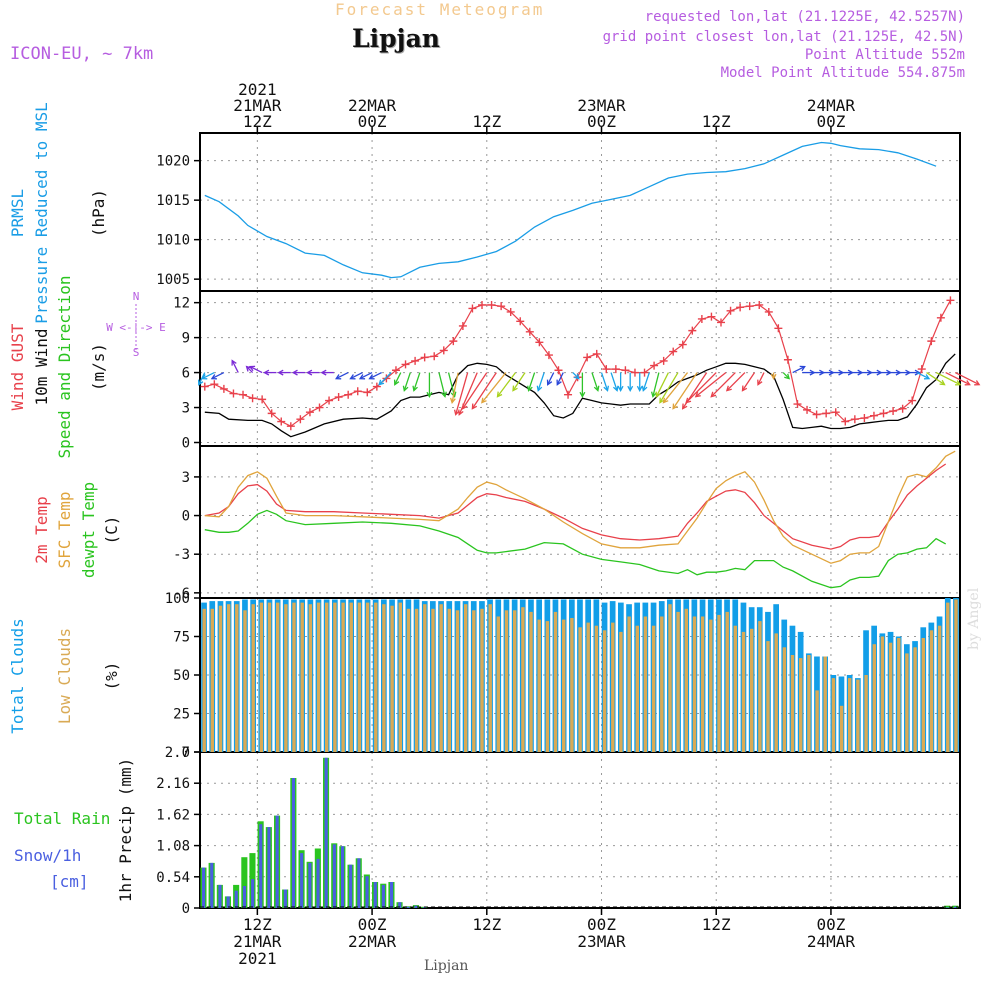 Image resolution: width=1000 pixels, height=1000 pixels. I want to click on top-time-label: 12Z, so click(716, 121).